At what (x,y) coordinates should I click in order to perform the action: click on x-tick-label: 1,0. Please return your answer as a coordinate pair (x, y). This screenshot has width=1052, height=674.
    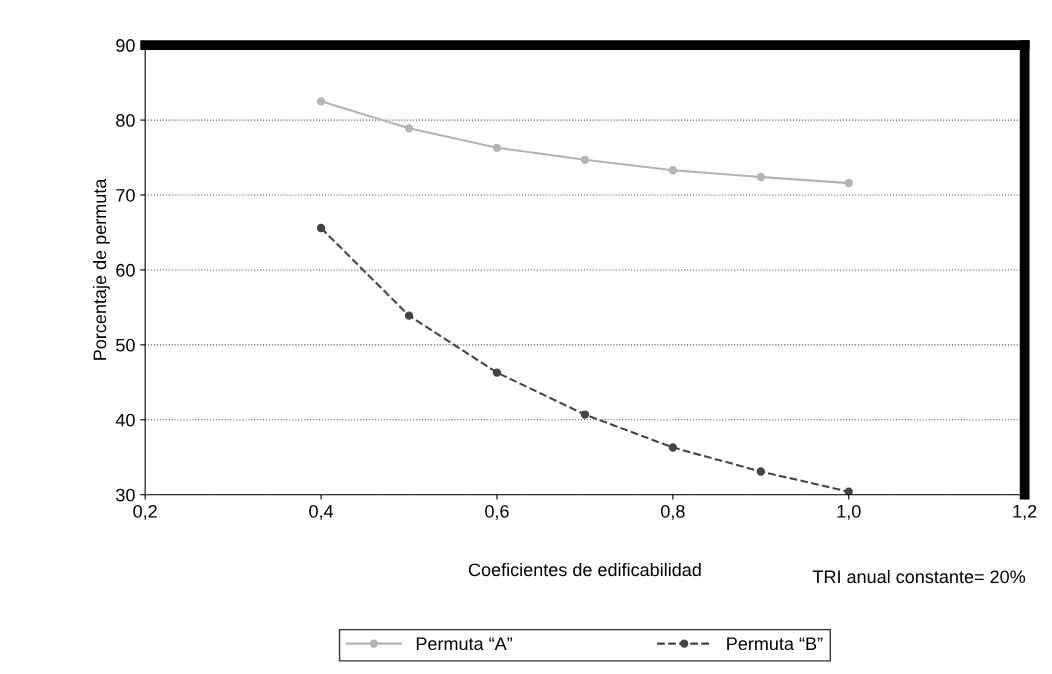
    Looking at the image, I should click on (849, 512).